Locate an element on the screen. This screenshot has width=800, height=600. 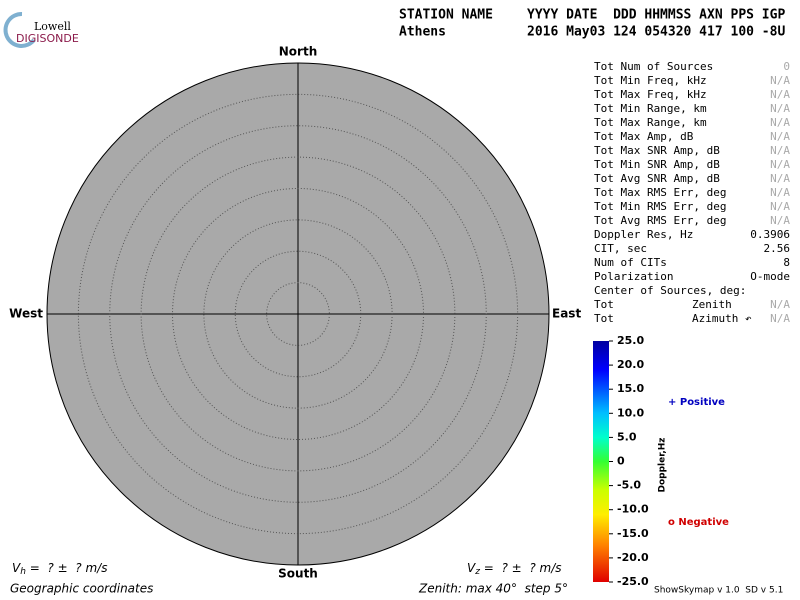
colorbar-title: Doppler,Hz is located at coordinates (663, 464).